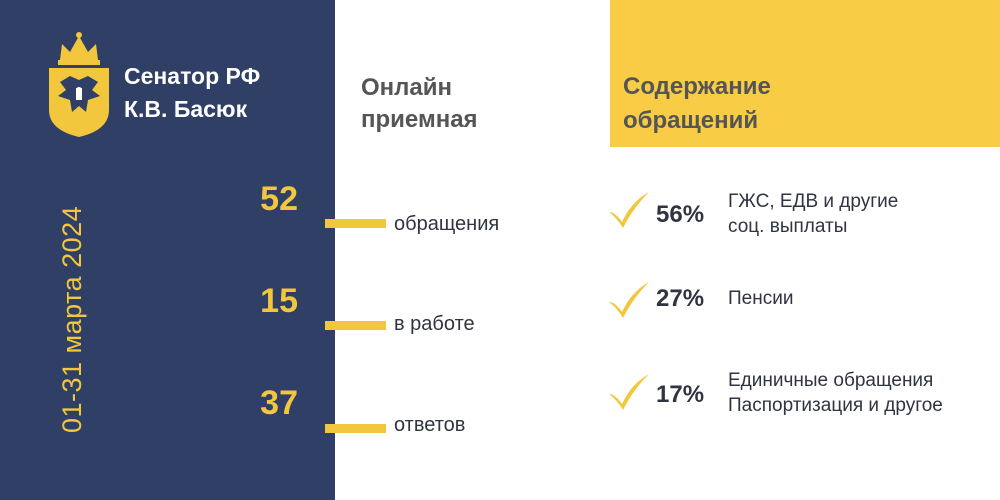  I want to click on stat-label-in-progress: в работе, so click(434, 324).